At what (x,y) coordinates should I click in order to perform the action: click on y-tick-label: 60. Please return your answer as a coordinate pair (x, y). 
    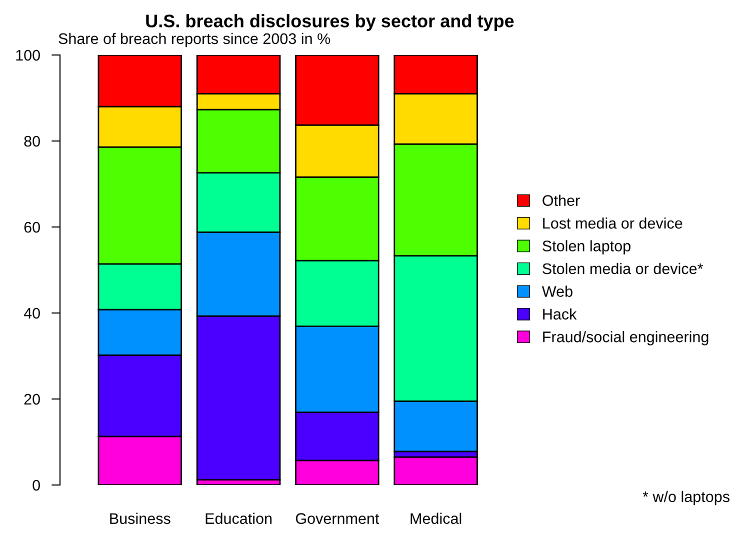
    Looking at the image, I should click on (32, 227).